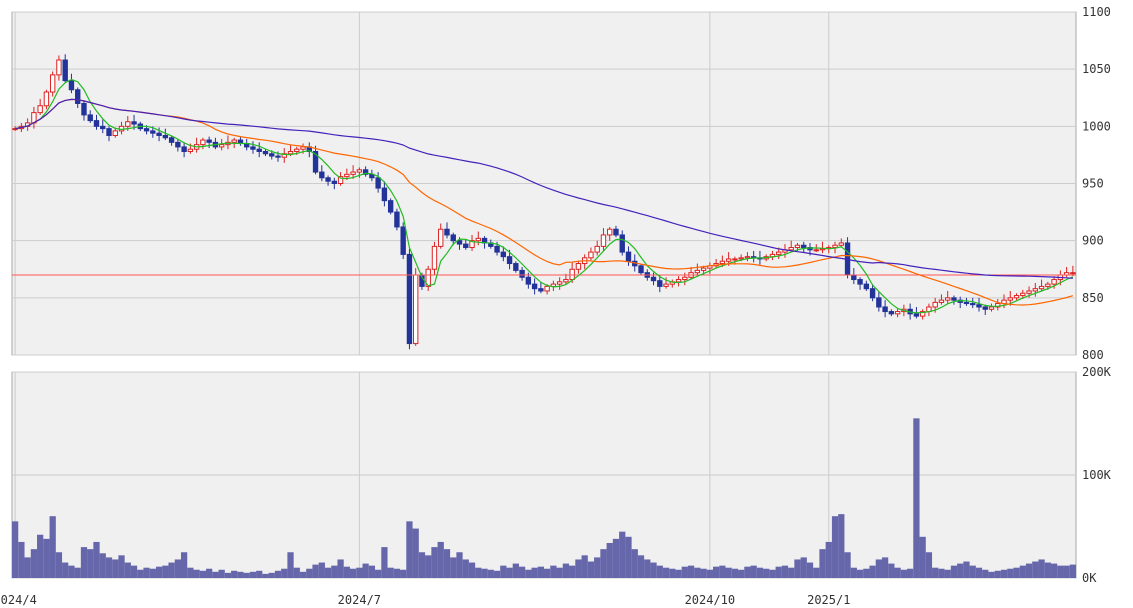  I want to click on price-tick-label: 1100, so click(1096, 12).